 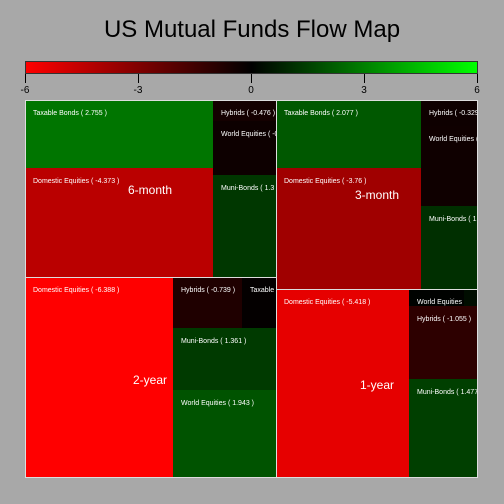 What do you see at coordinates (377, 195) in the screenshot?
I see `treemap-panel-label: 3-month` at bounding box center [377, 195].